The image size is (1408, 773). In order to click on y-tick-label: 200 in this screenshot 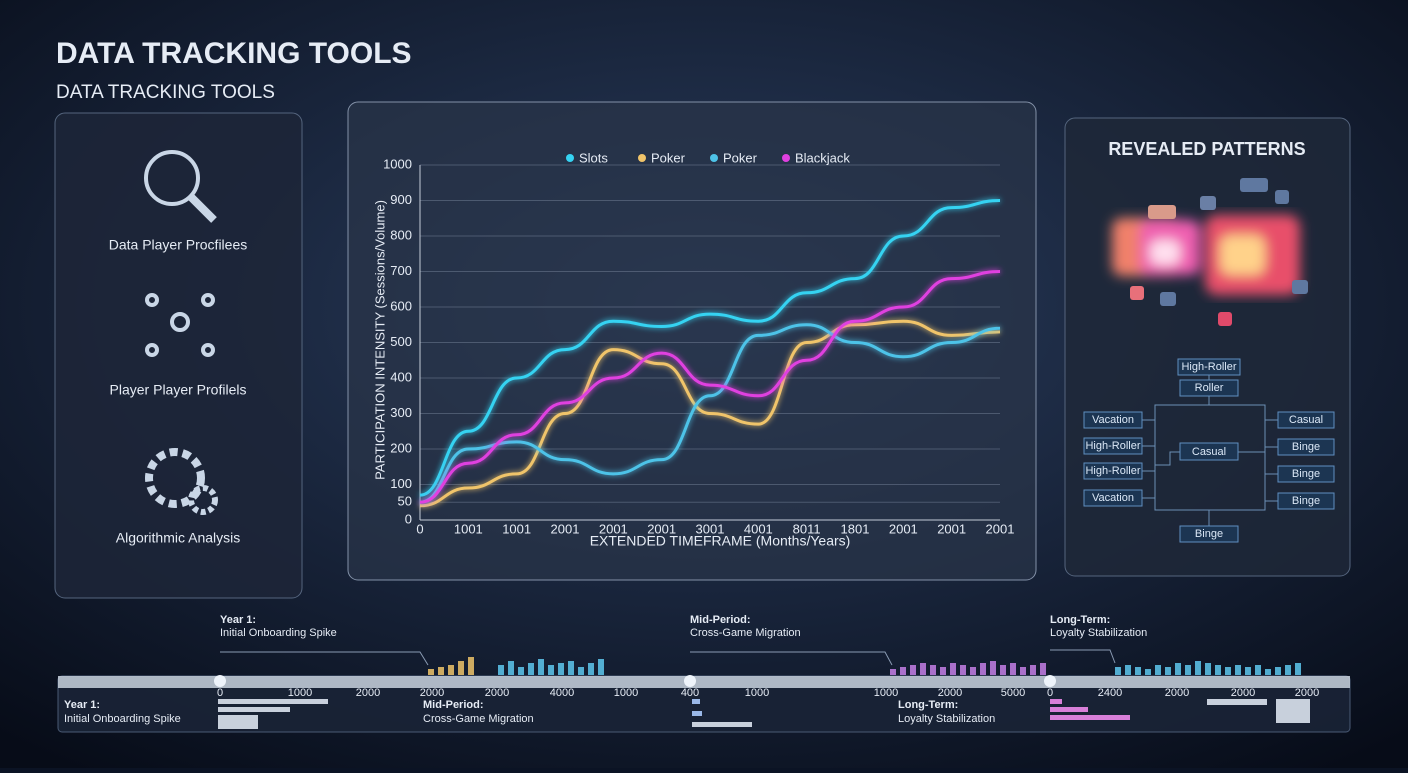, I will do `click(401, 447)`.